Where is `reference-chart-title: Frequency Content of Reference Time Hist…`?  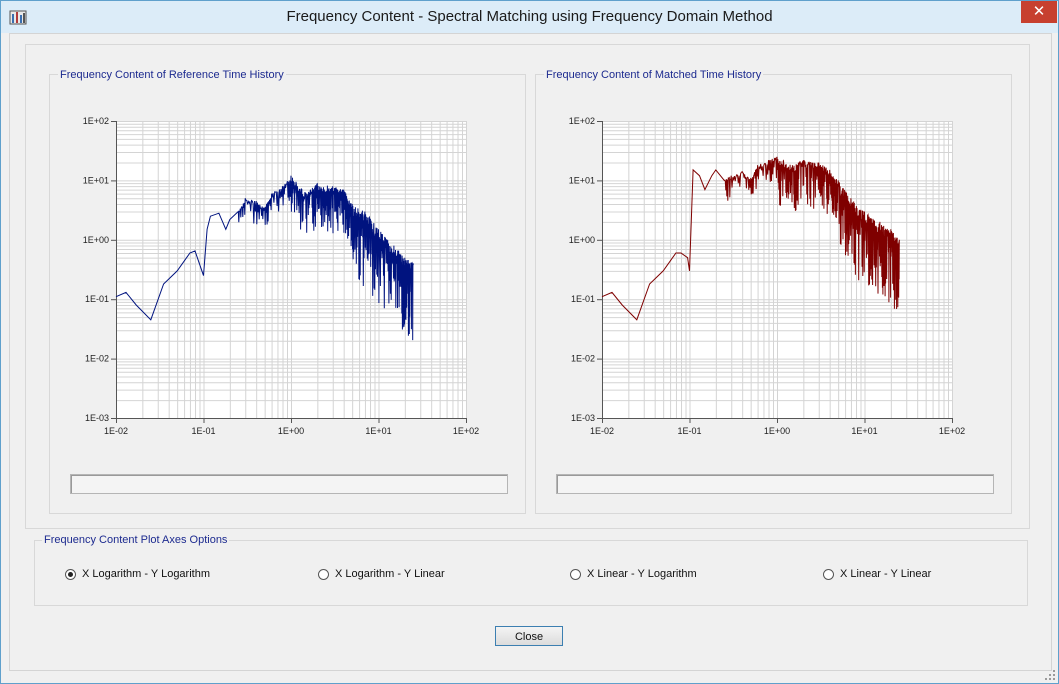 reference-chart-title: Frequency Content of Reference Time Hist… is located at coordinates (172, 75).